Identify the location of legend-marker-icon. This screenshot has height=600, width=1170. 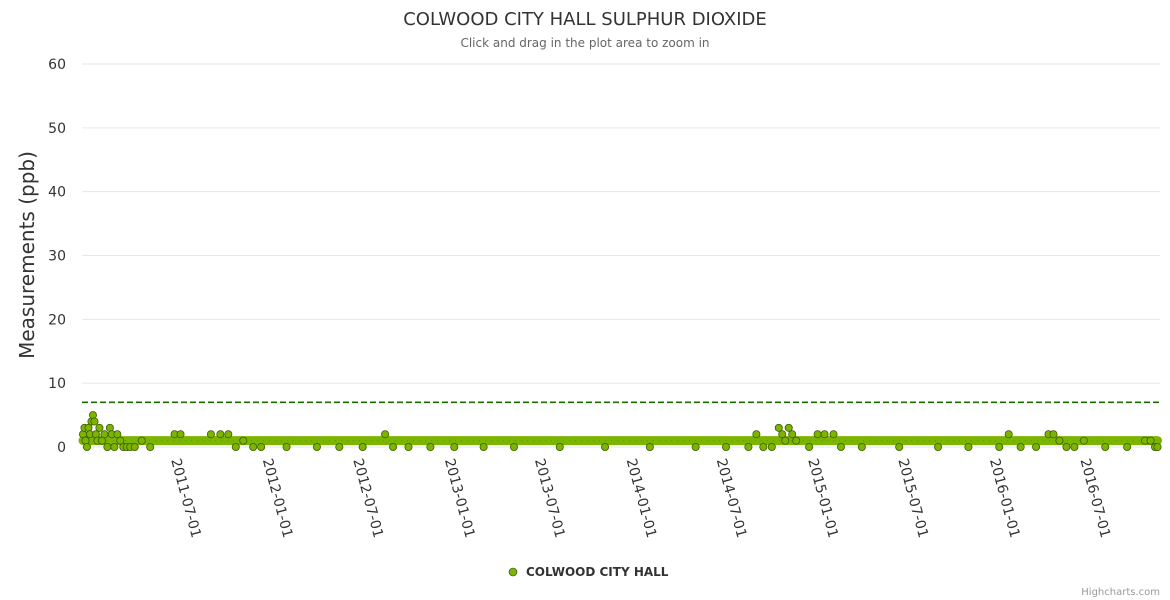
(513, 572).